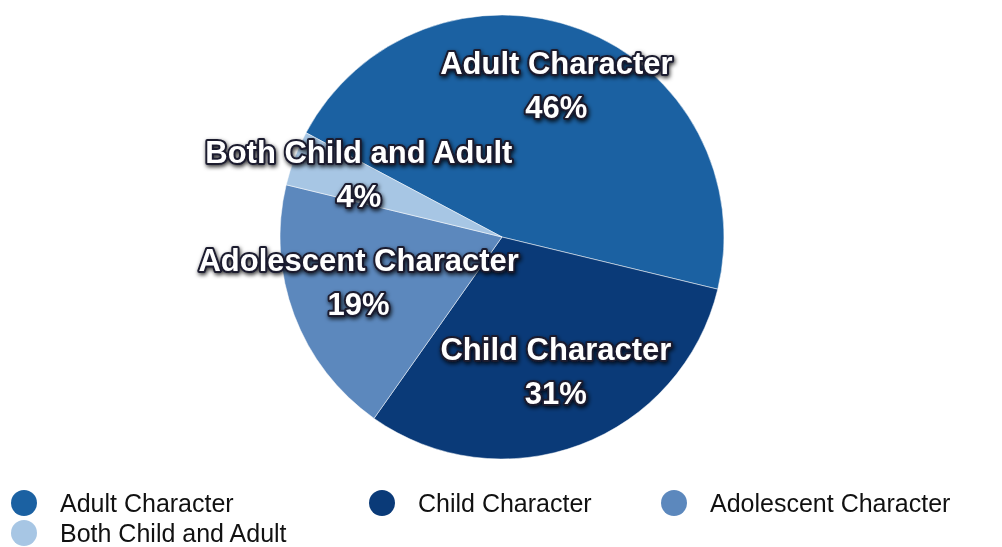 The image size is (1002, 547). I want to click on legend-label: Child Character, so click(505, 503).